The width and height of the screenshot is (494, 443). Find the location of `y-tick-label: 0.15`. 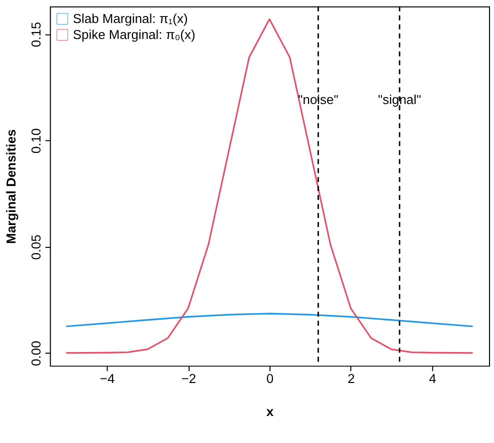

y-tick-label: 0.15 is located at coordinates (36, 35).